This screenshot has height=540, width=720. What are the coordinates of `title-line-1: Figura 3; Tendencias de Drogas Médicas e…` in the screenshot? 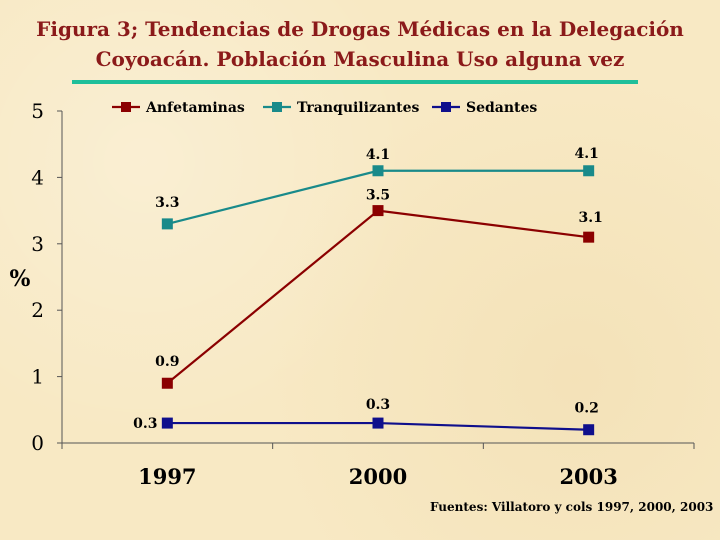 It's located at (360, 29).